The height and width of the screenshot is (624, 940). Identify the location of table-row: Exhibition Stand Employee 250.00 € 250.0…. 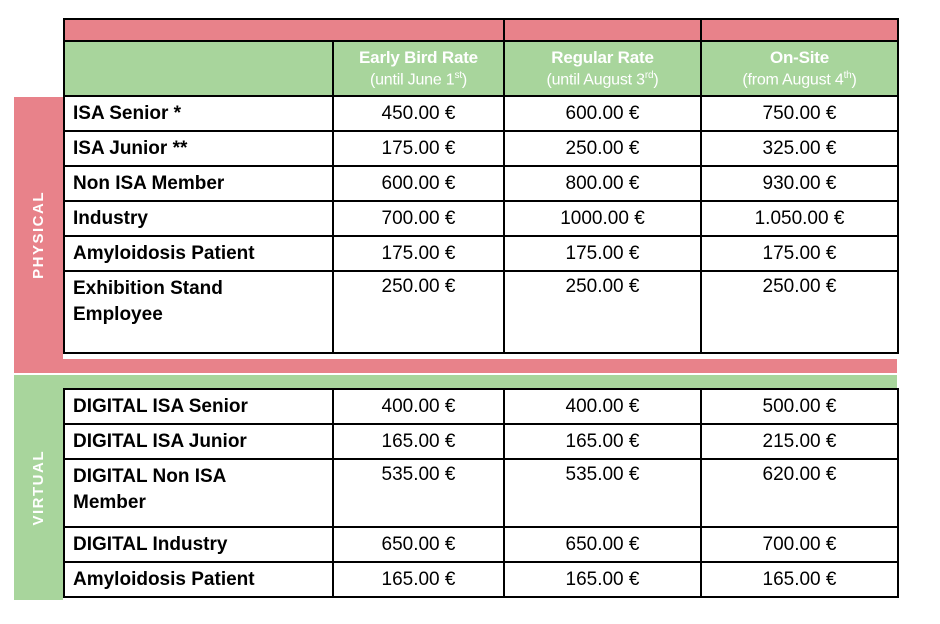
(481, 312).